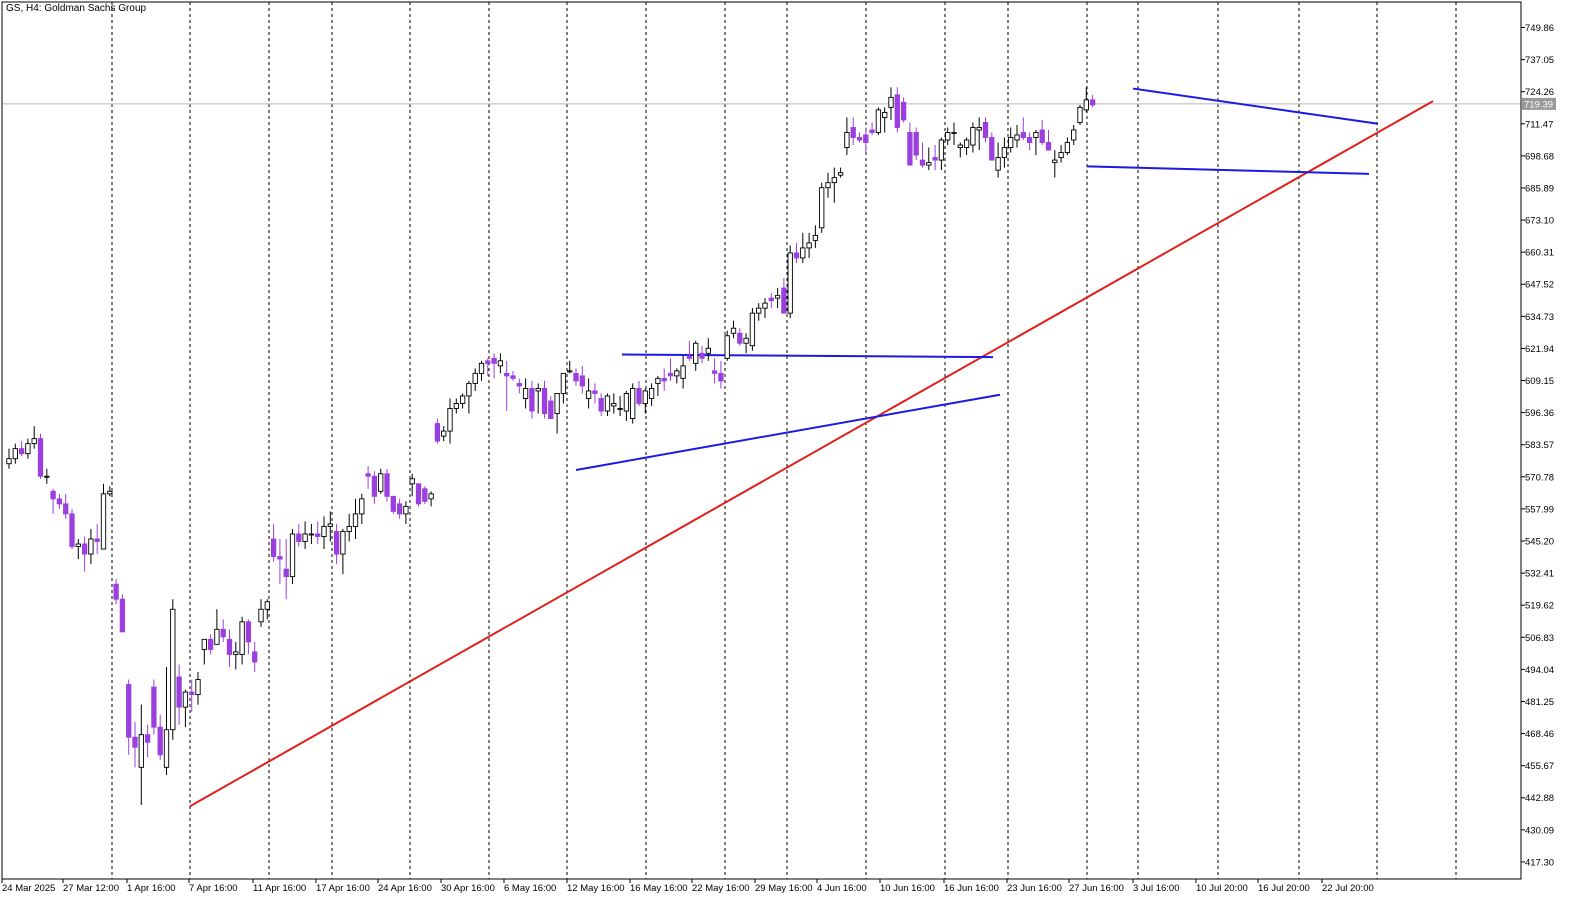  I want to click on price-tick-label: 481.25, so click(1539, 702).